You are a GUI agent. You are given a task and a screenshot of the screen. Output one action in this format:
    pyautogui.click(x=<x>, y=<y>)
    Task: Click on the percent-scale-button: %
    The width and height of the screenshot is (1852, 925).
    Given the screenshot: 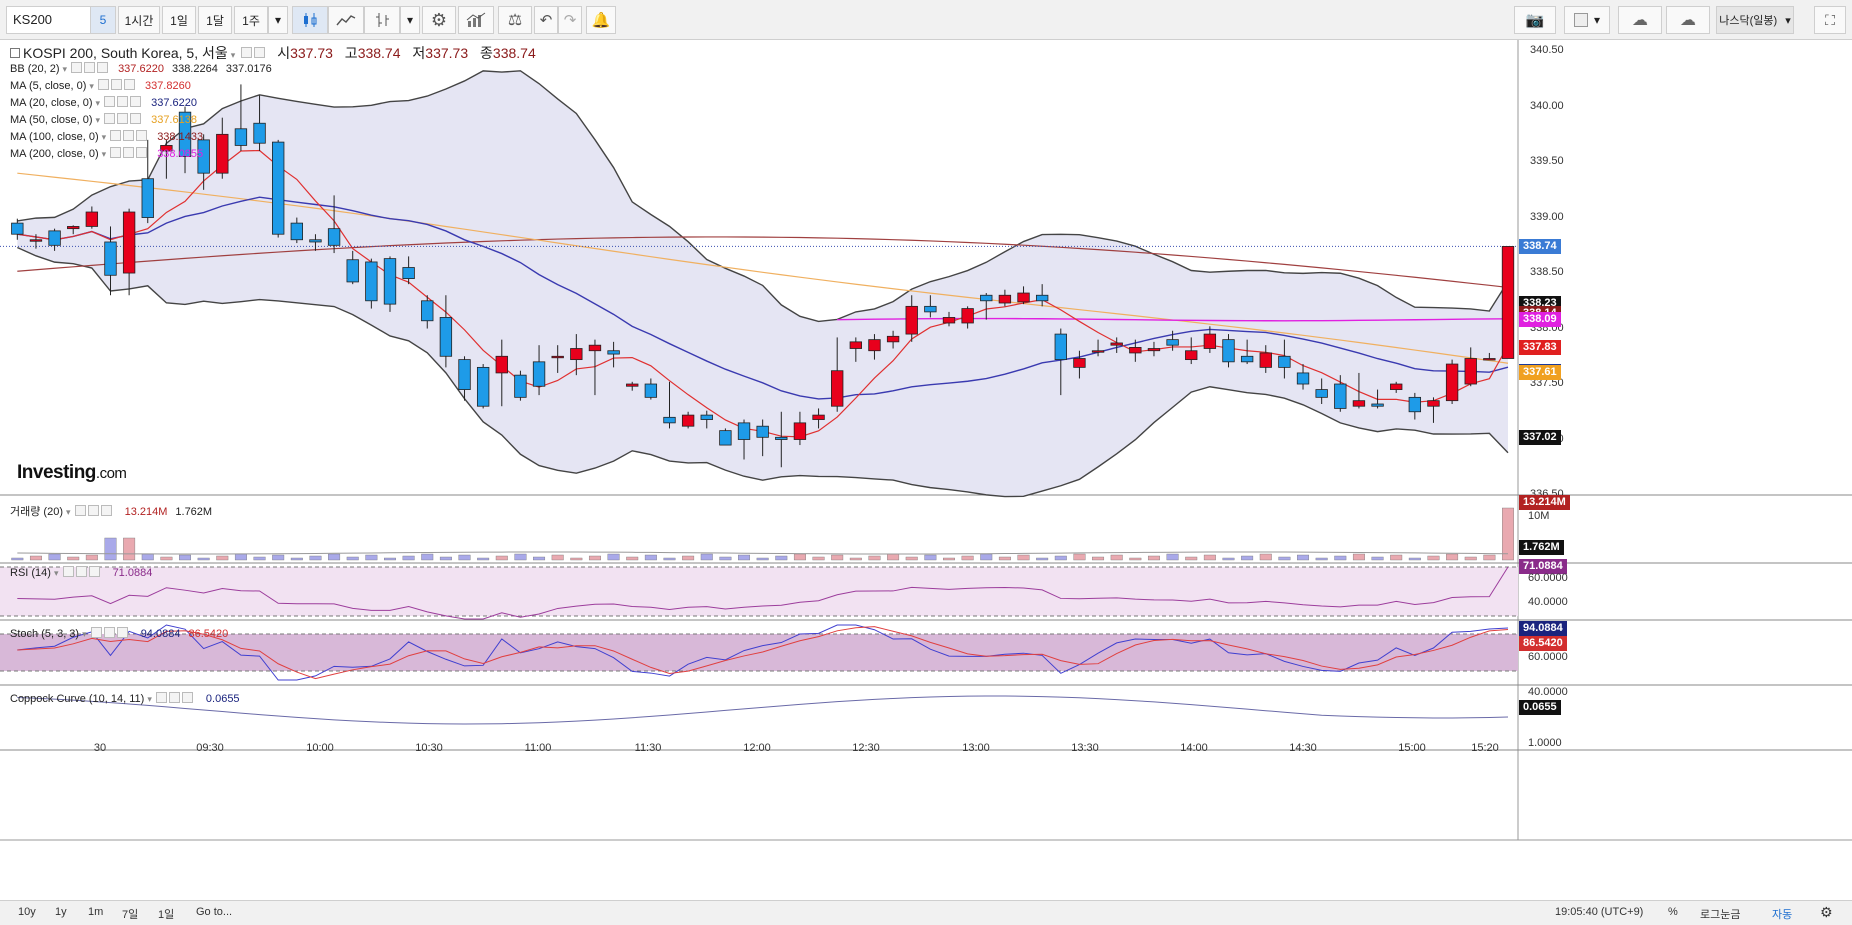 What is the action you would take?
    pyautogui.click(x=1673, y=912)
    